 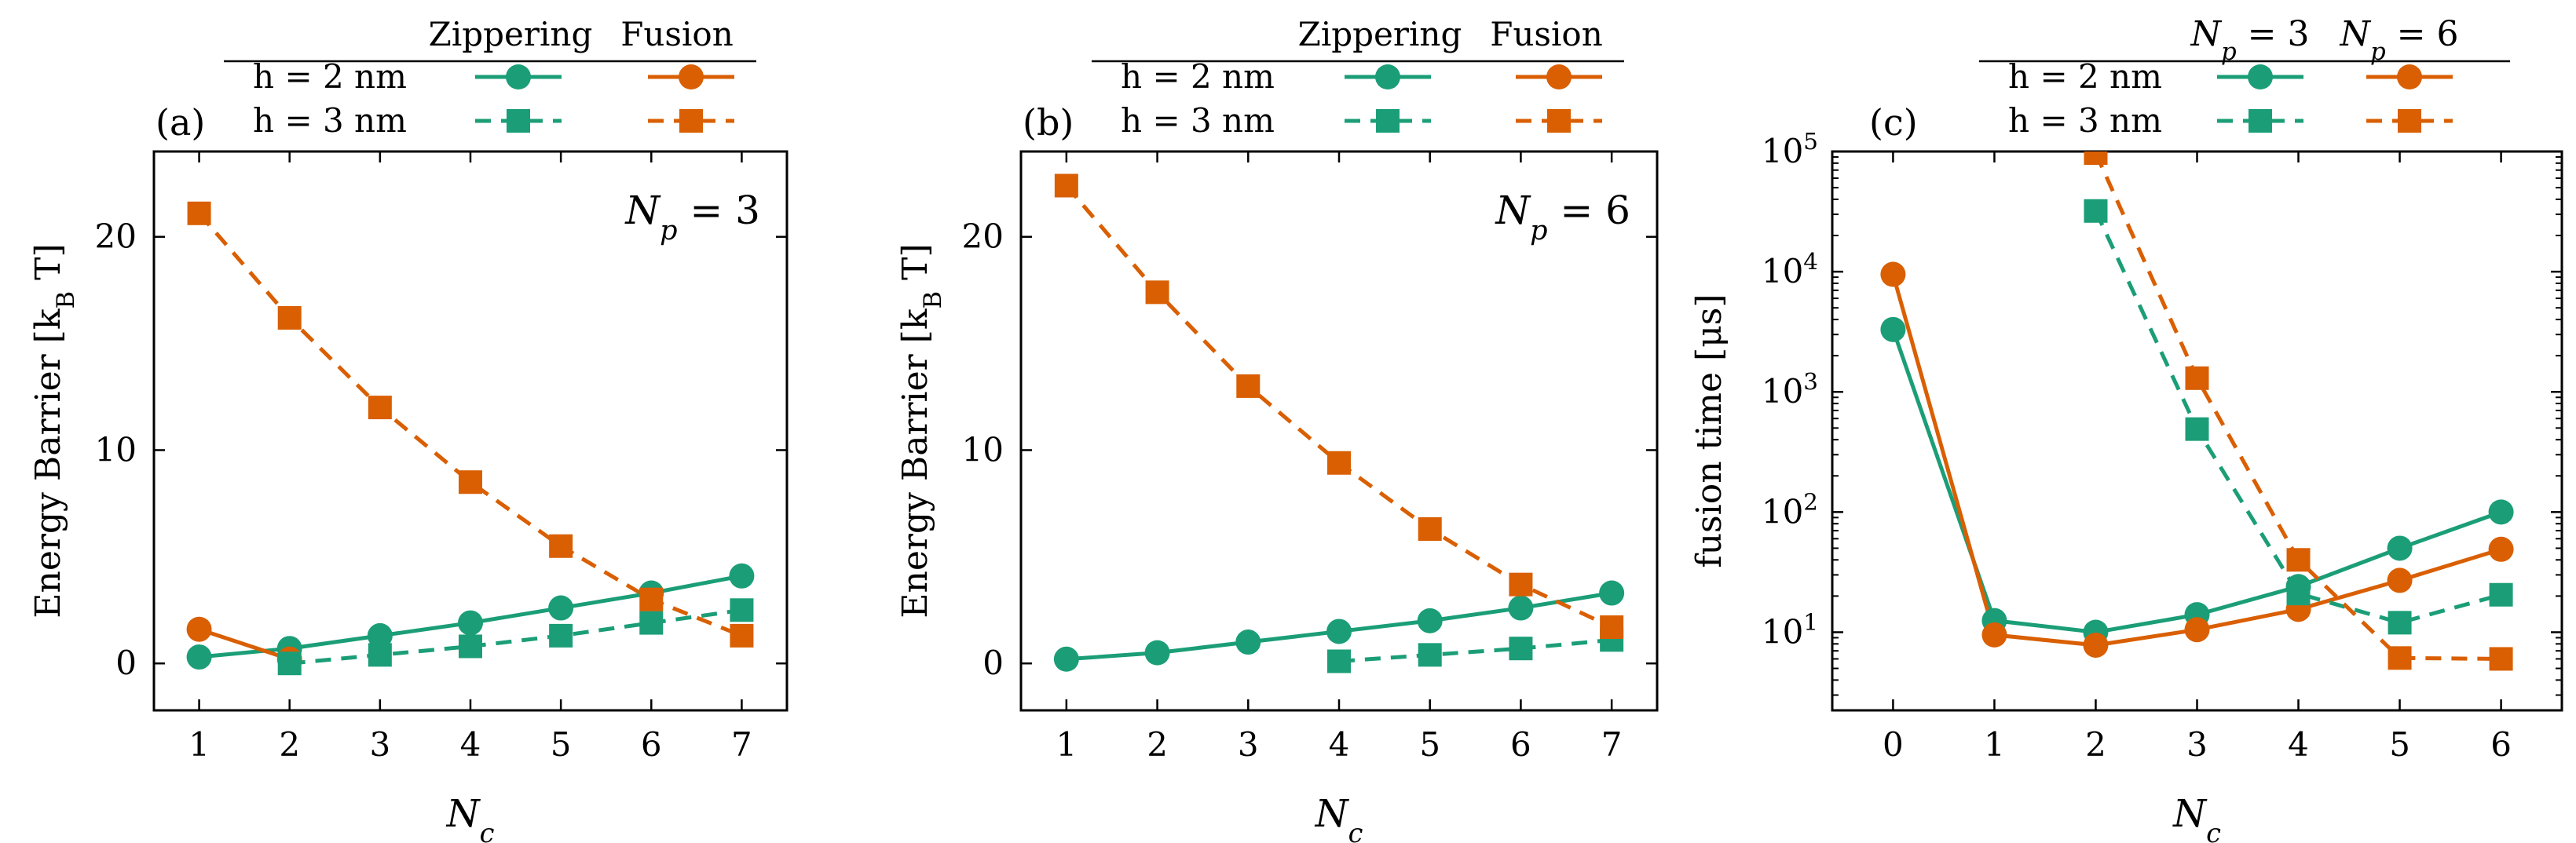 I want to click on panel-label: (a), so click(x=181, y=122).